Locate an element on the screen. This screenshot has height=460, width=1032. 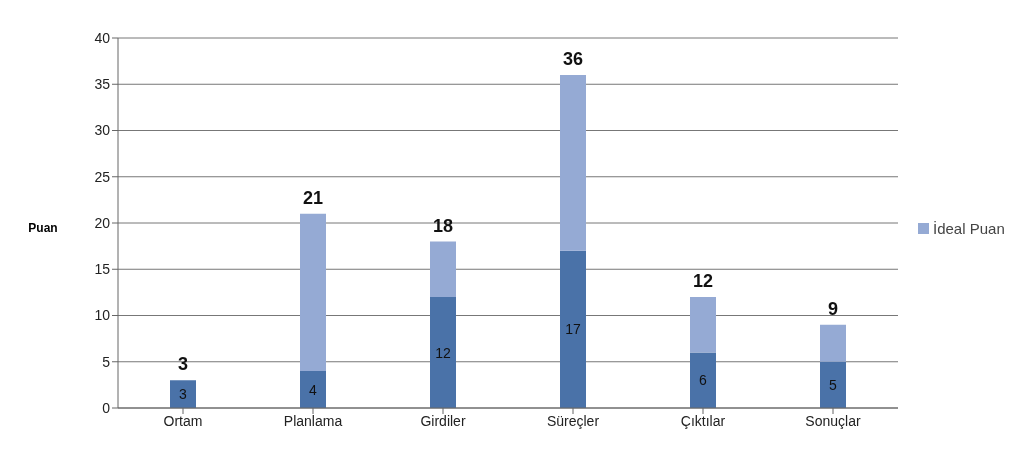
y-tick-label: 25 is located at coordinates (102, 176).